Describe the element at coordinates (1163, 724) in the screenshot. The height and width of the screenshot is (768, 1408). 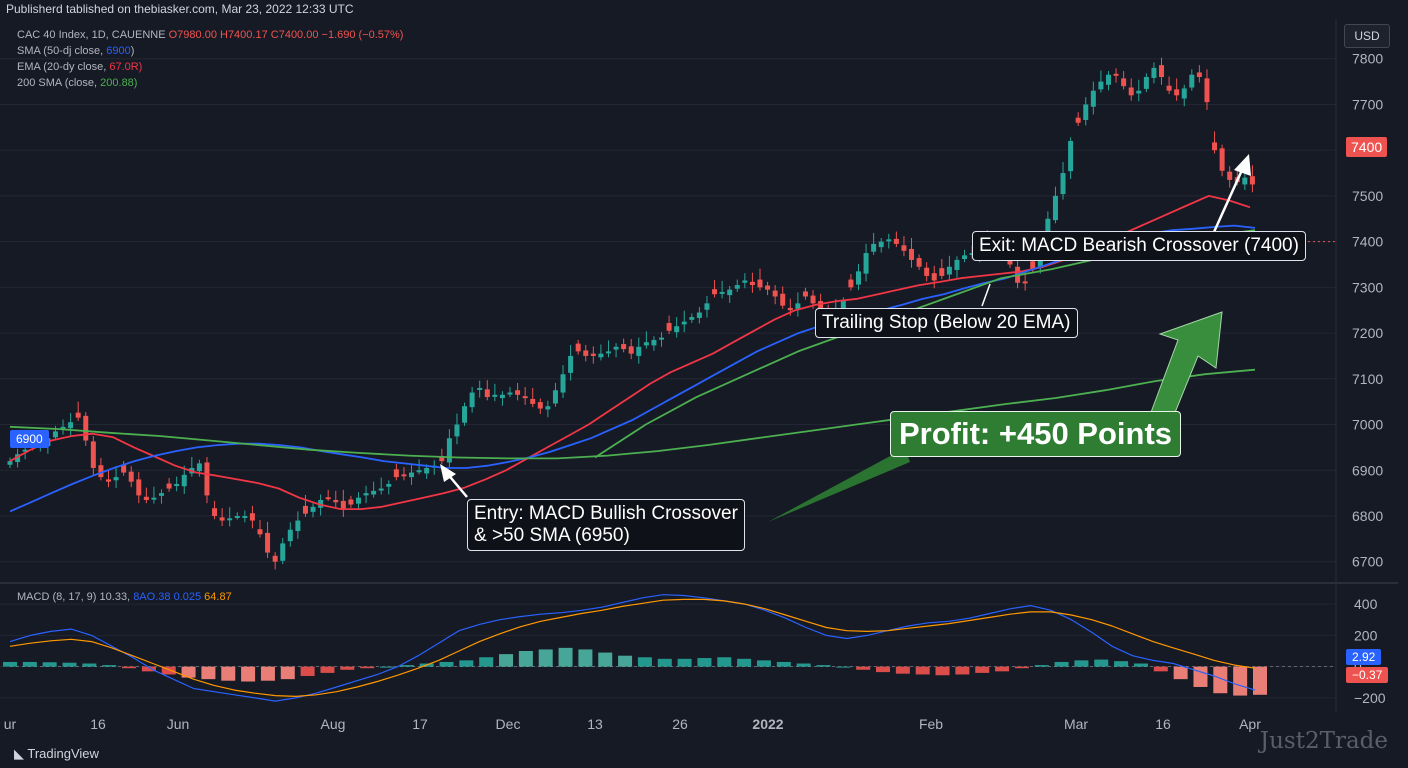
I see `time-tick-label: 16` at that location.